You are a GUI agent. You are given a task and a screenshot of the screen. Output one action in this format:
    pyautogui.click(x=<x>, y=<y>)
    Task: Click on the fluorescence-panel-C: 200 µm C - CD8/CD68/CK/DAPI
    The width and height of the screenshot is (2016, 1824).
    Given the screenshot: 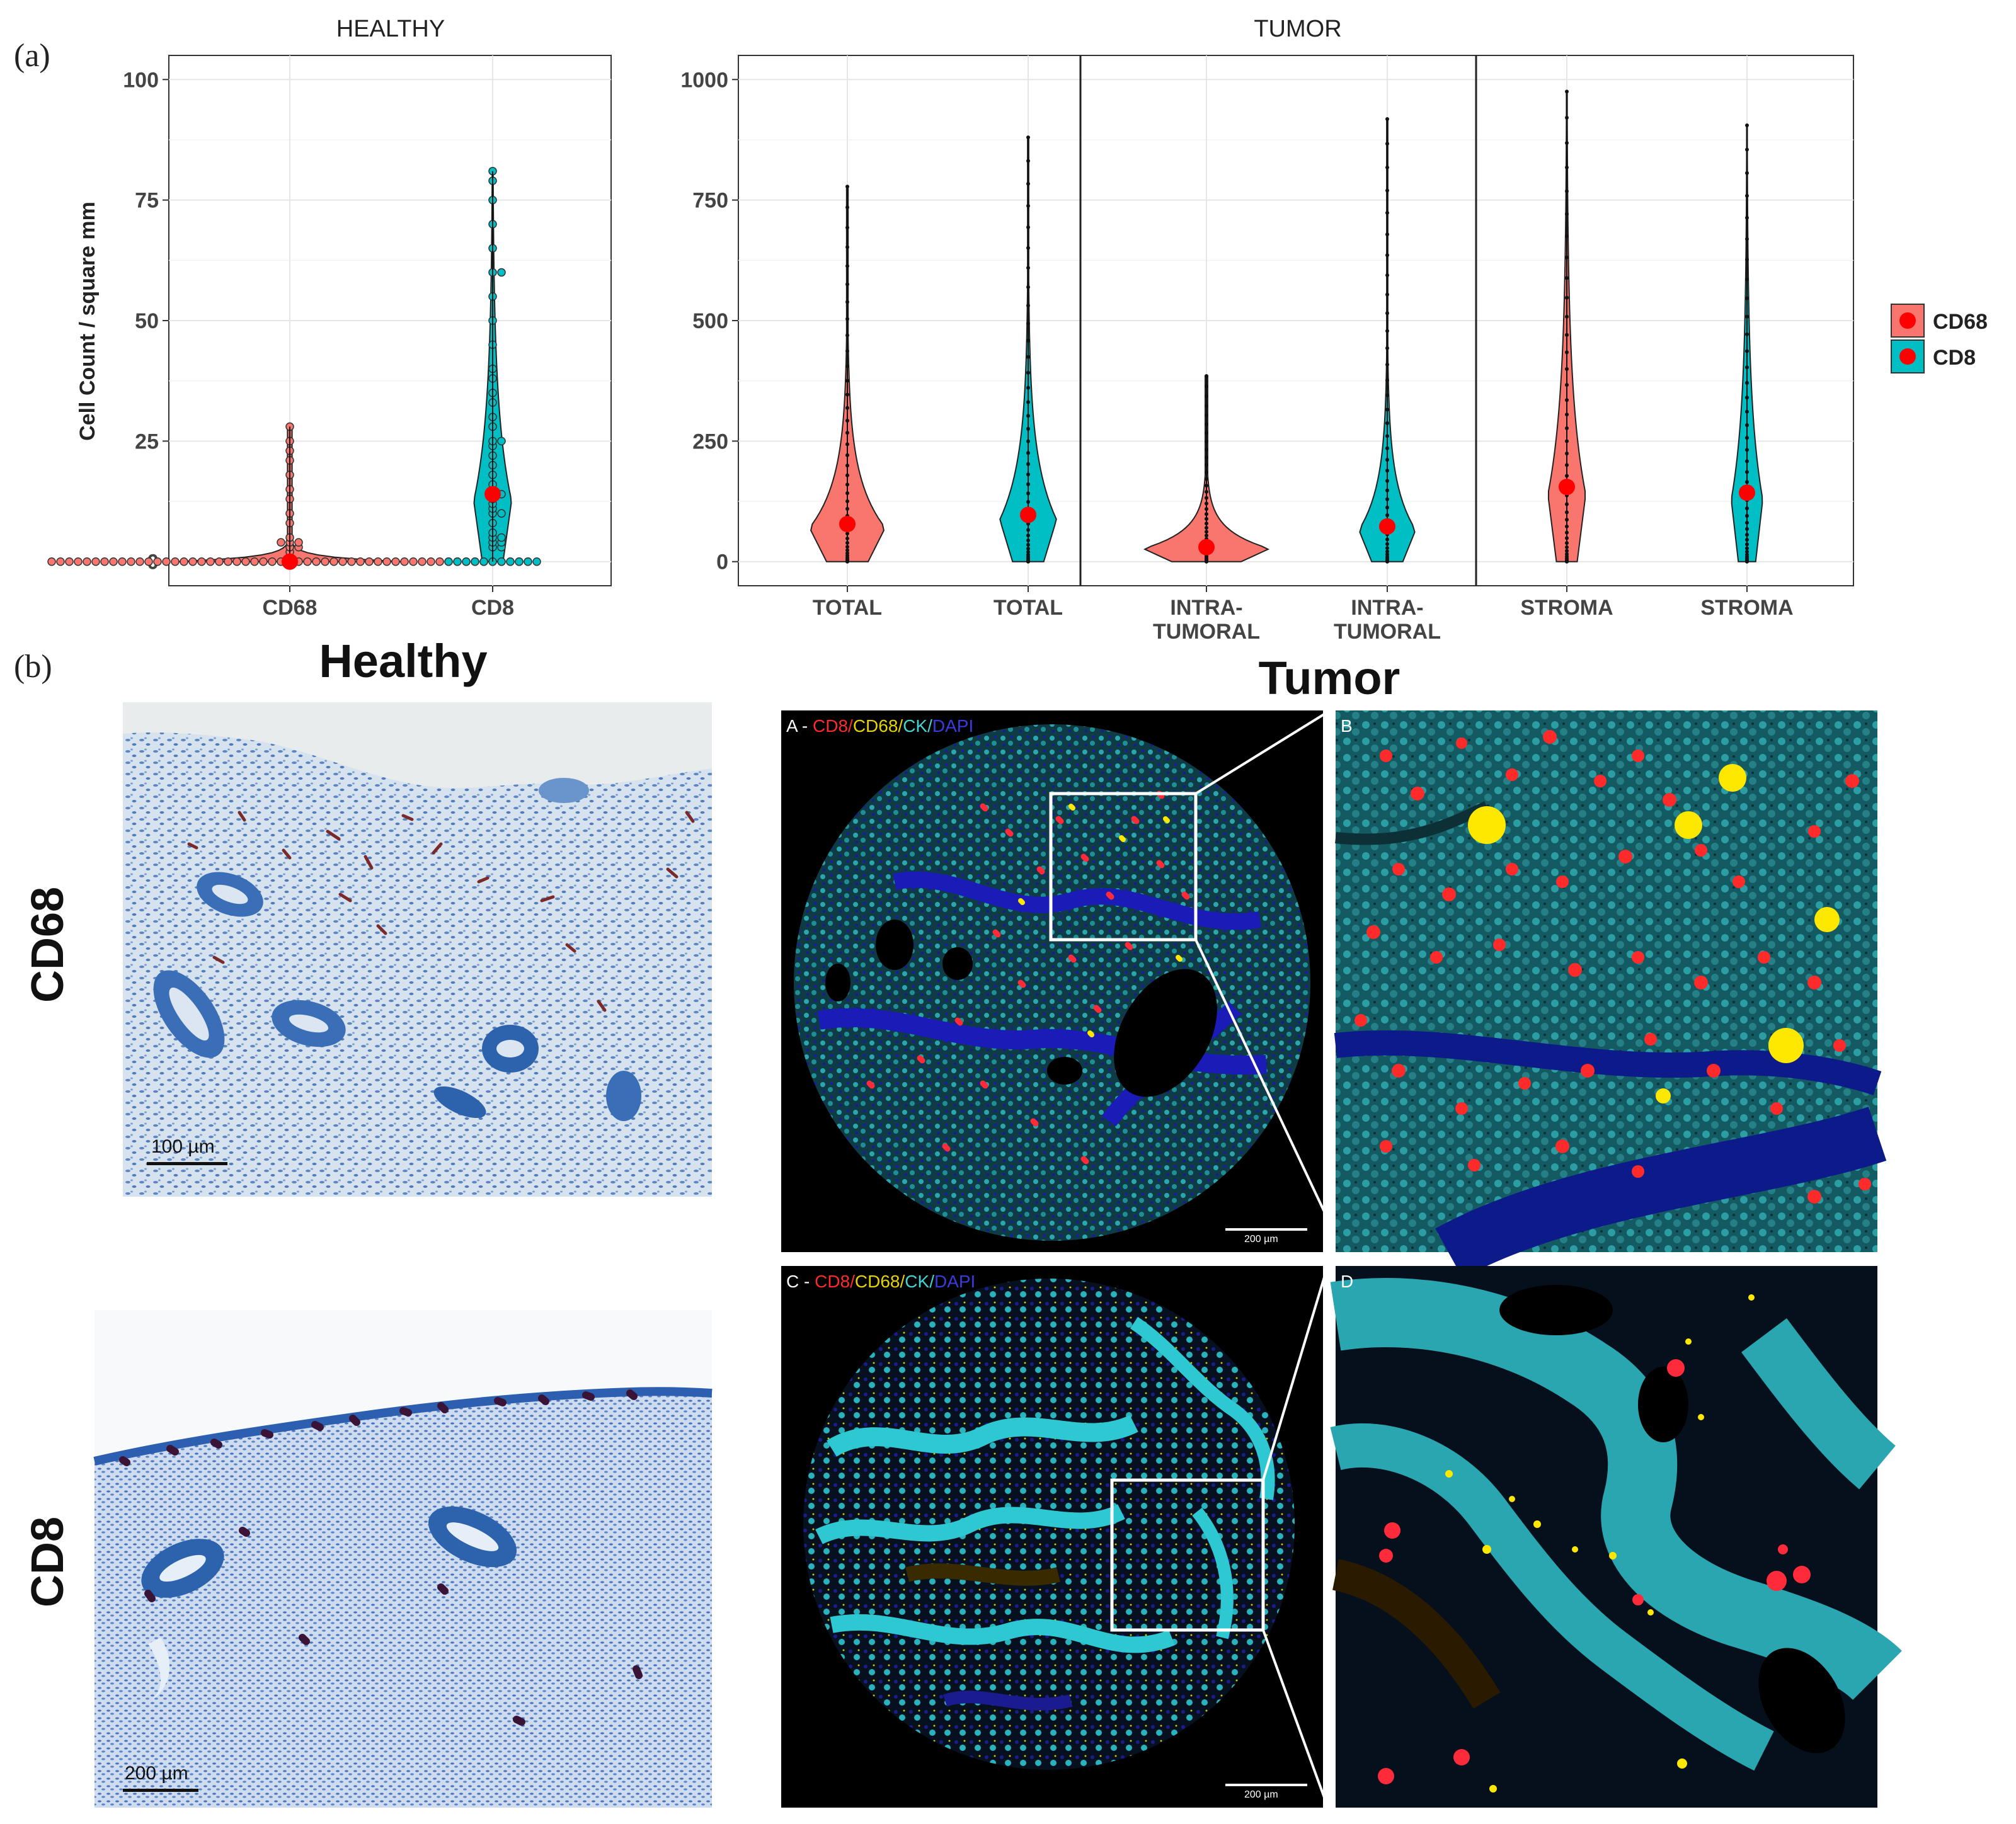 What is the action you would take?
    pyautogui.click(x=1054, y=1537)
    